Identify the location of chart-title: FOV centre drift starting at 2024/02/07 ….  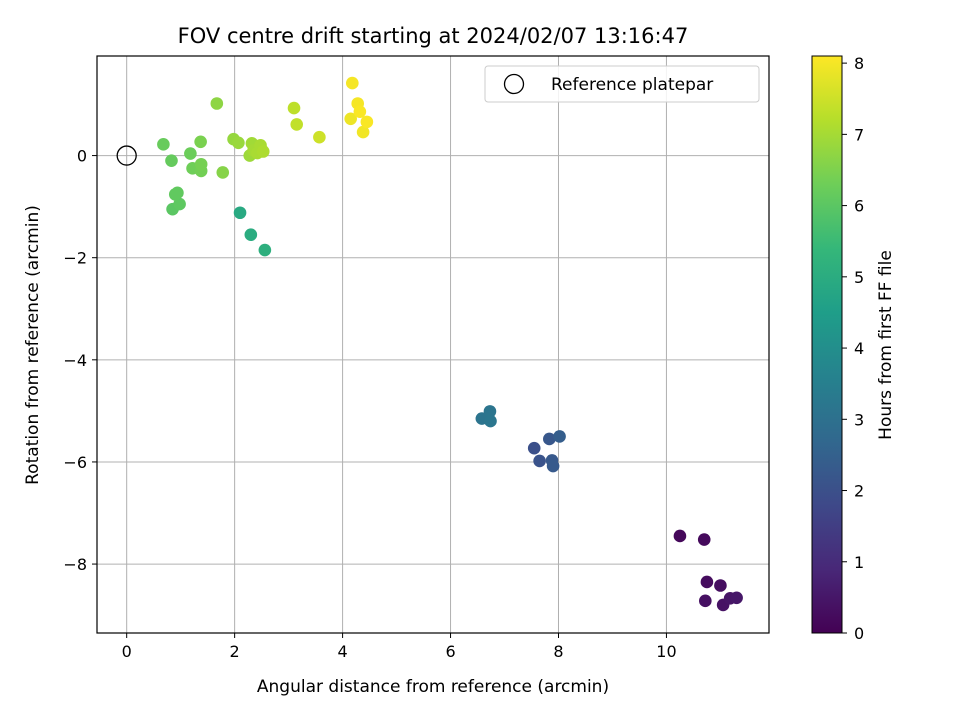
(433, 36).